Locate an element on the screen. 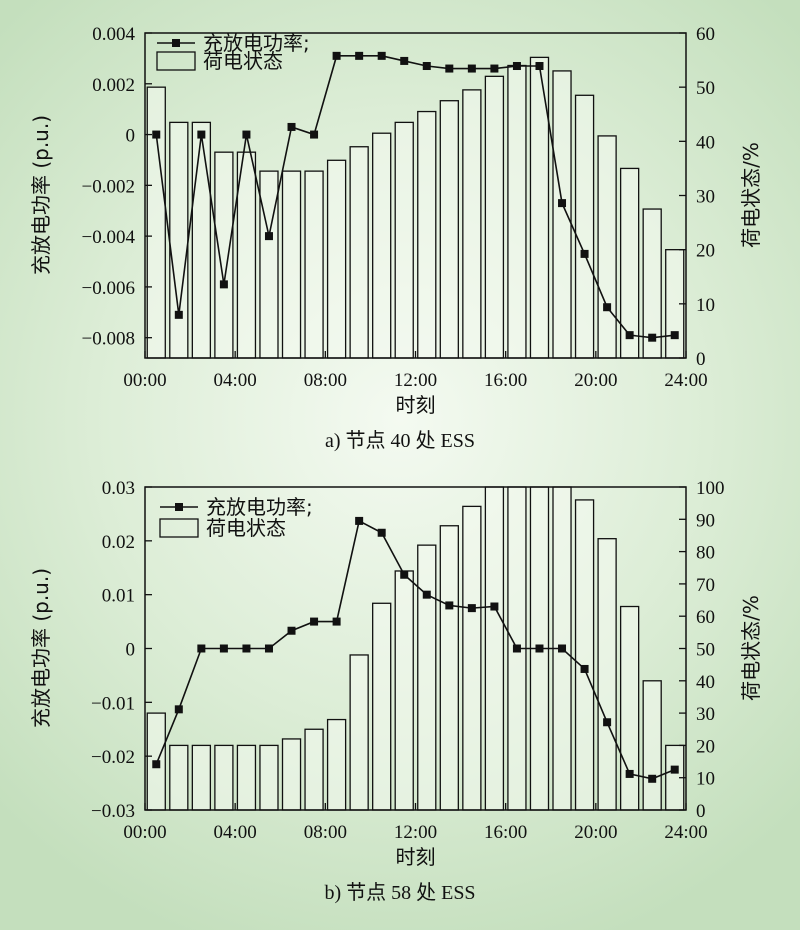 The image size is (800, 930). x-tick-label: 08:00 is located at coordinates (325, 380).